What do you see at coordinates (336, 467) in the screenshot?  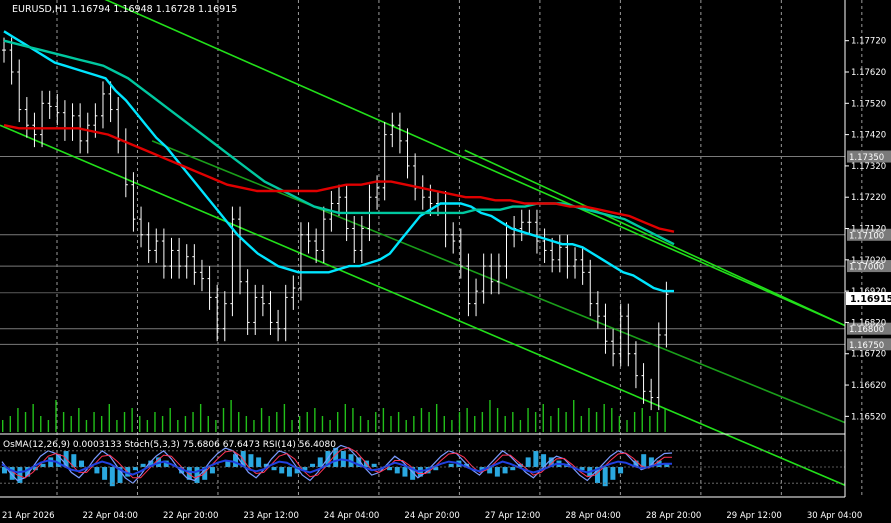 I see `rsi-line` at bounding box center [336, 467].